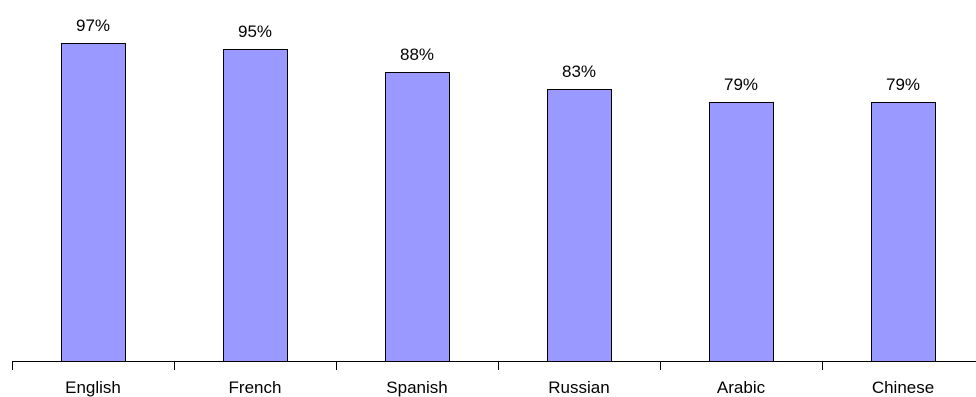 This screenshot has height=397, width=976. I want to click on x-tick-label-french: French, so click(255, 387).